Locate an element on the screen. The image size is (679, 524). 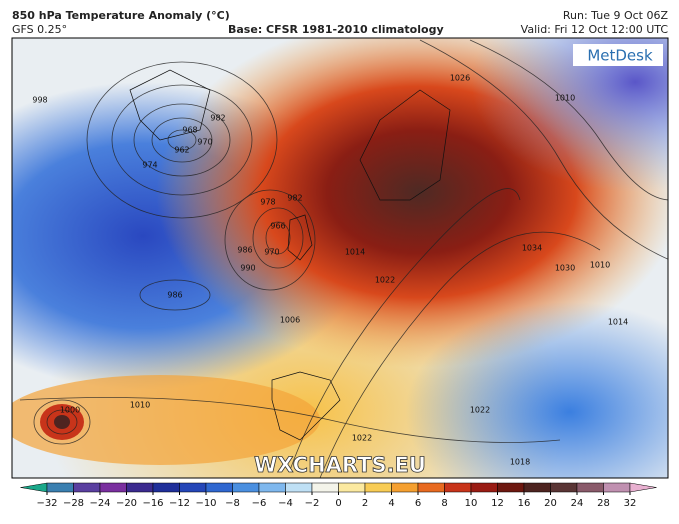
valid: Valid: Fri 12 Oct 12:00 UTC is located at coordinates (595, 29).